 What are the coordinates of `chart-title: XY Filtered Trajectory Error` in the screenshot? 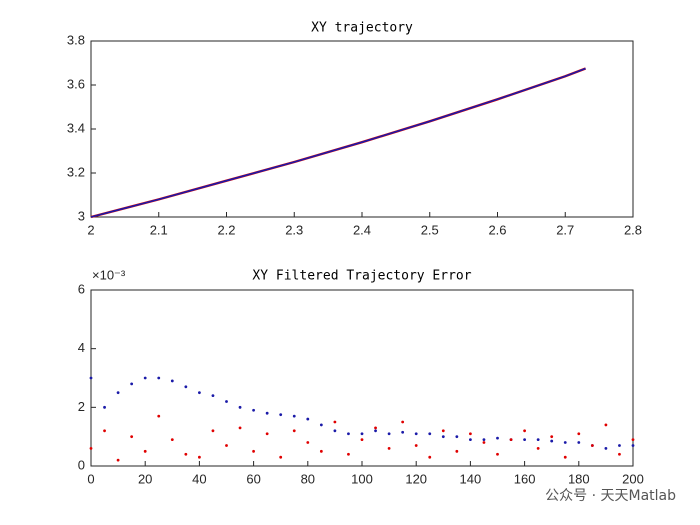 It's located at (361, 276).